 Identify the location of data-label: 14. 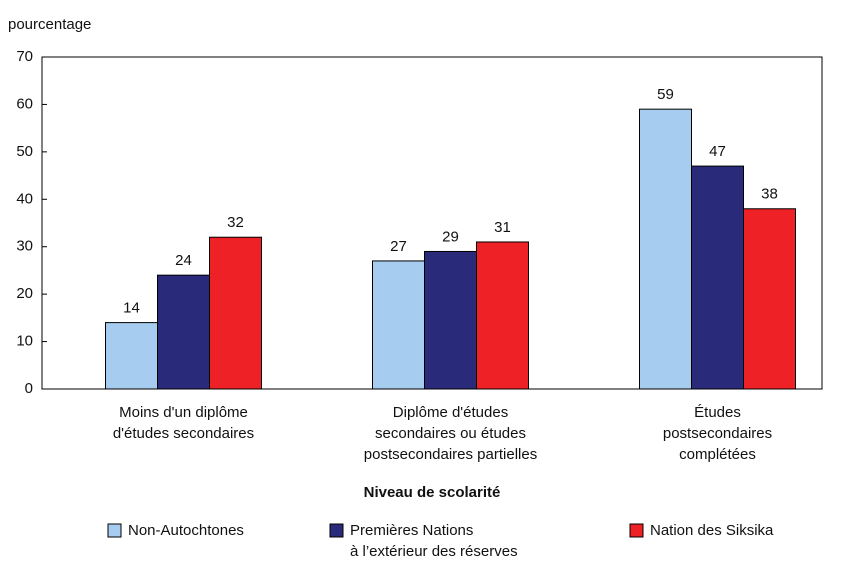
(131, 308).